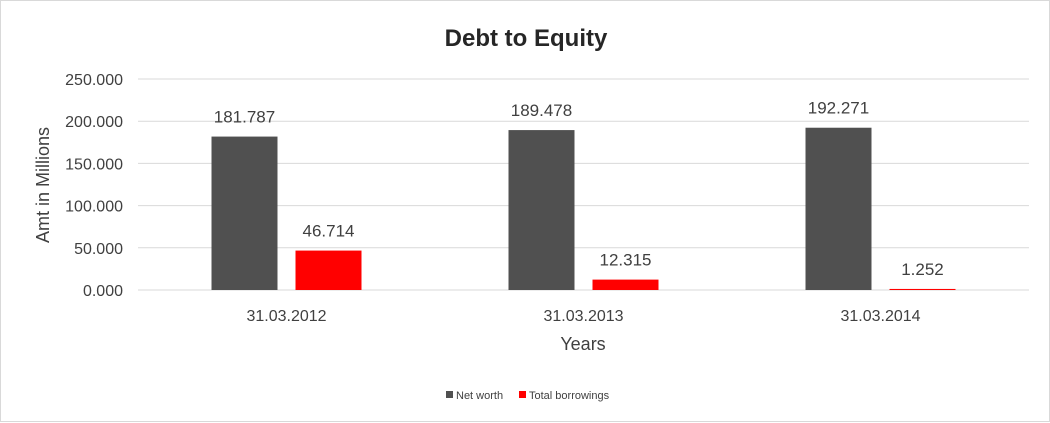  Describe the element at coordinates (582, 344) in the screenshot. I see `x-axis-label: Years` at that location.